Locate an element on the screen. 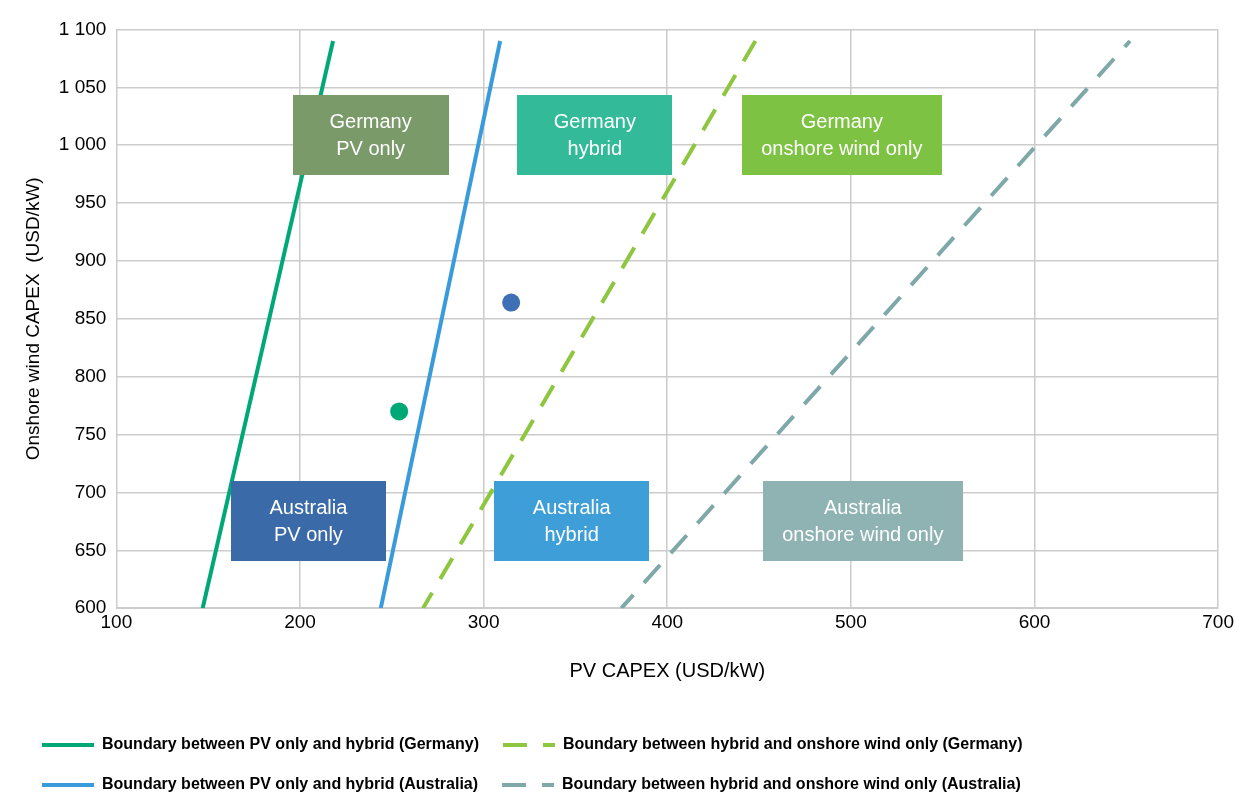  label-box: Germany PV only is located at coordinates (370, 135).